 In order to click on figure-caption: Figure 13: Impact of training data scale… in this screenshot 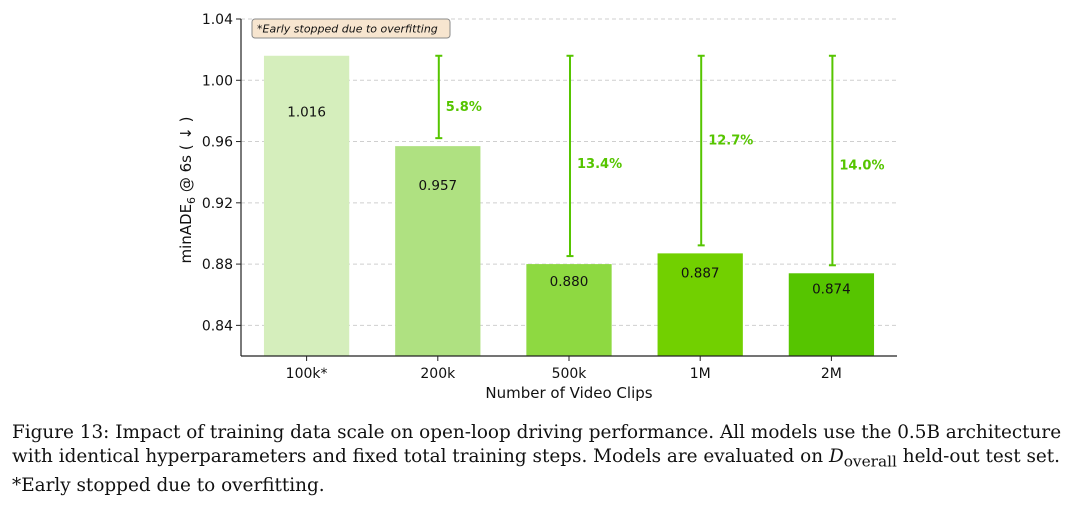, I will do `click(543, 459)`.